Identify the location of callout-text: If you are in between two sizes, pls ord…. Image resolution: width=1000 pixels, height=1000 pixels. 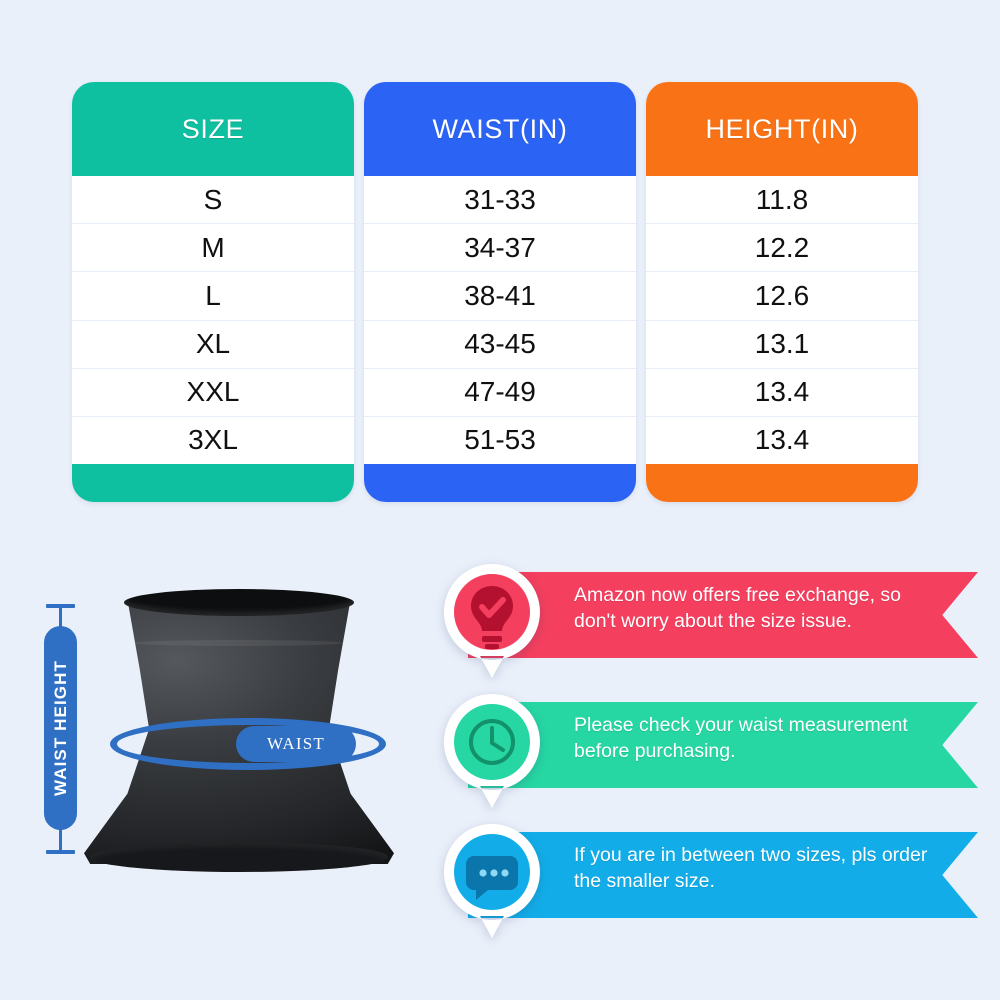
(751, 868).